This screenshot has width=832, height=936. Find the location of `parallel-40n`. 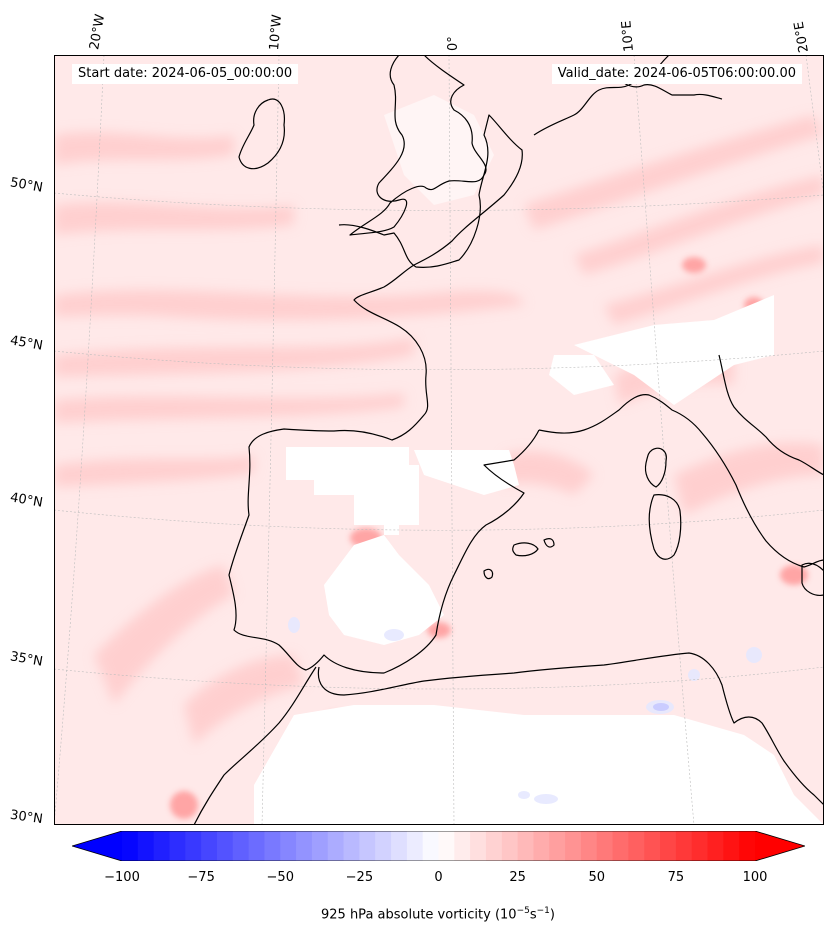

parallel-40n is located at coordinates (439, 520).